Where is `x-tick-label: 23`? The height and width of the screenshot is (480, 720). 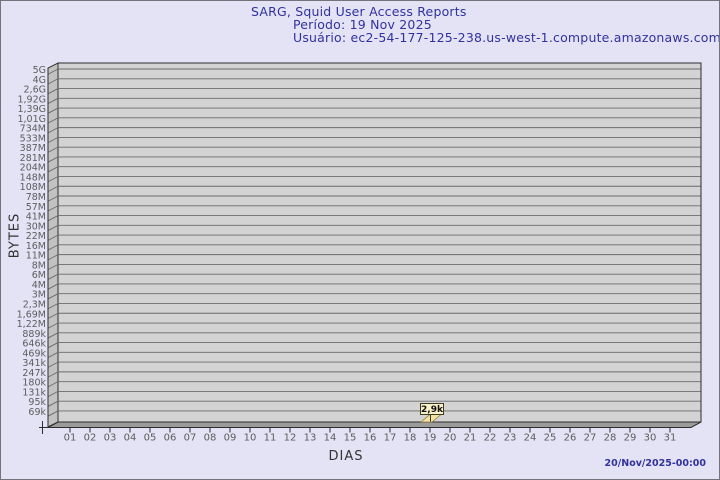
x-tick-label: 23 is located at coordinates (510, 438).